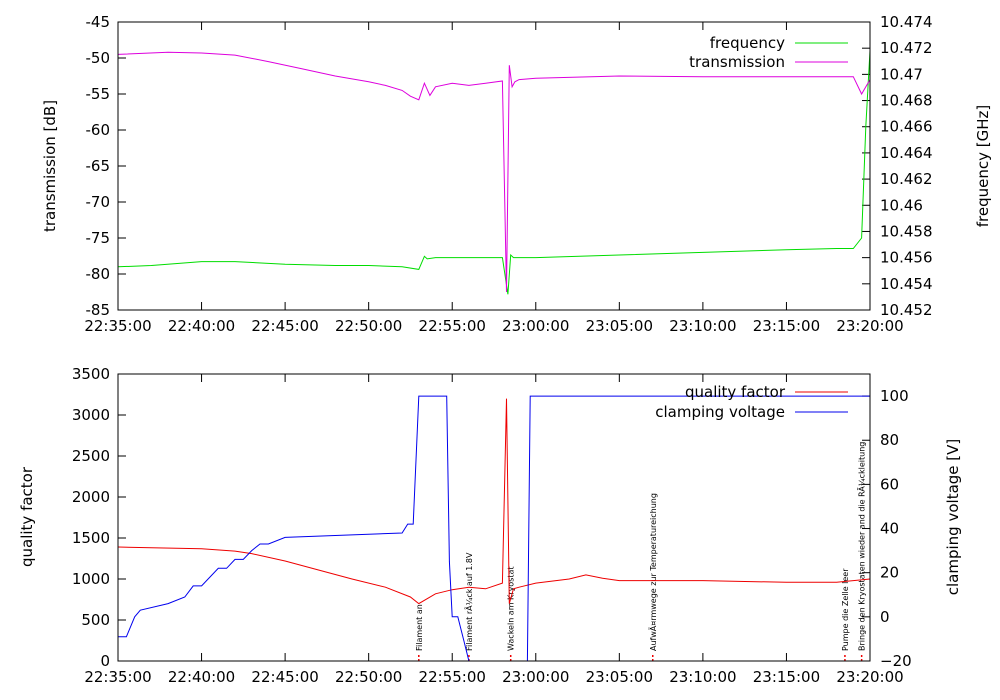 Image resolution: width=1000 pixels, height=700 pixels. I want to click on y-tick-label: 0, so click(105, 661).